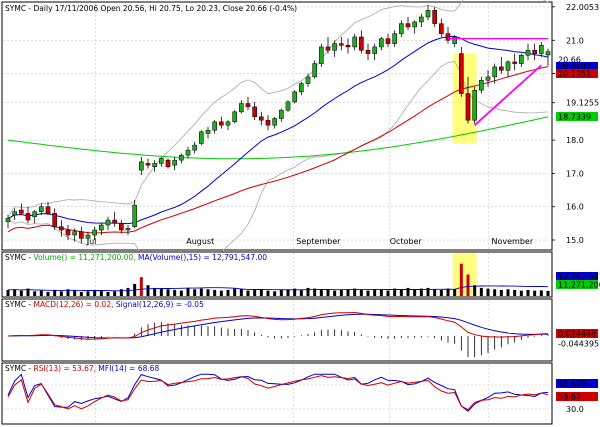 Image resolution: width=600 pixels, height=427 pixels. What do you see at coordinates (569, 397) in the screenshot?
I see `rsi-marker-text: 53.67` at bounding box center [569, 397].